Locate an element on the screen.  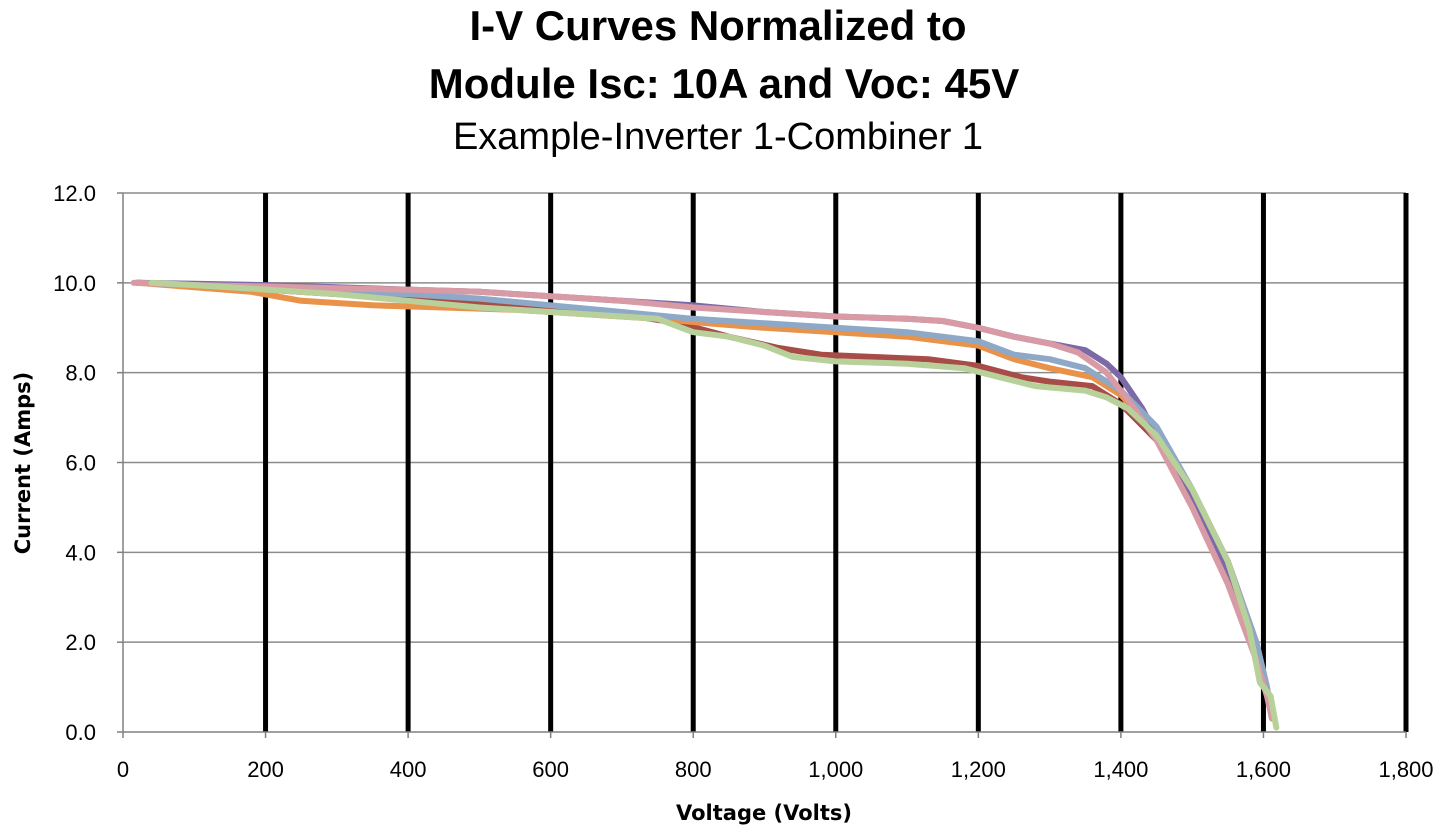
chart-title-line-1: I-V Curves Normalized to is located at coordinates (717, 25).